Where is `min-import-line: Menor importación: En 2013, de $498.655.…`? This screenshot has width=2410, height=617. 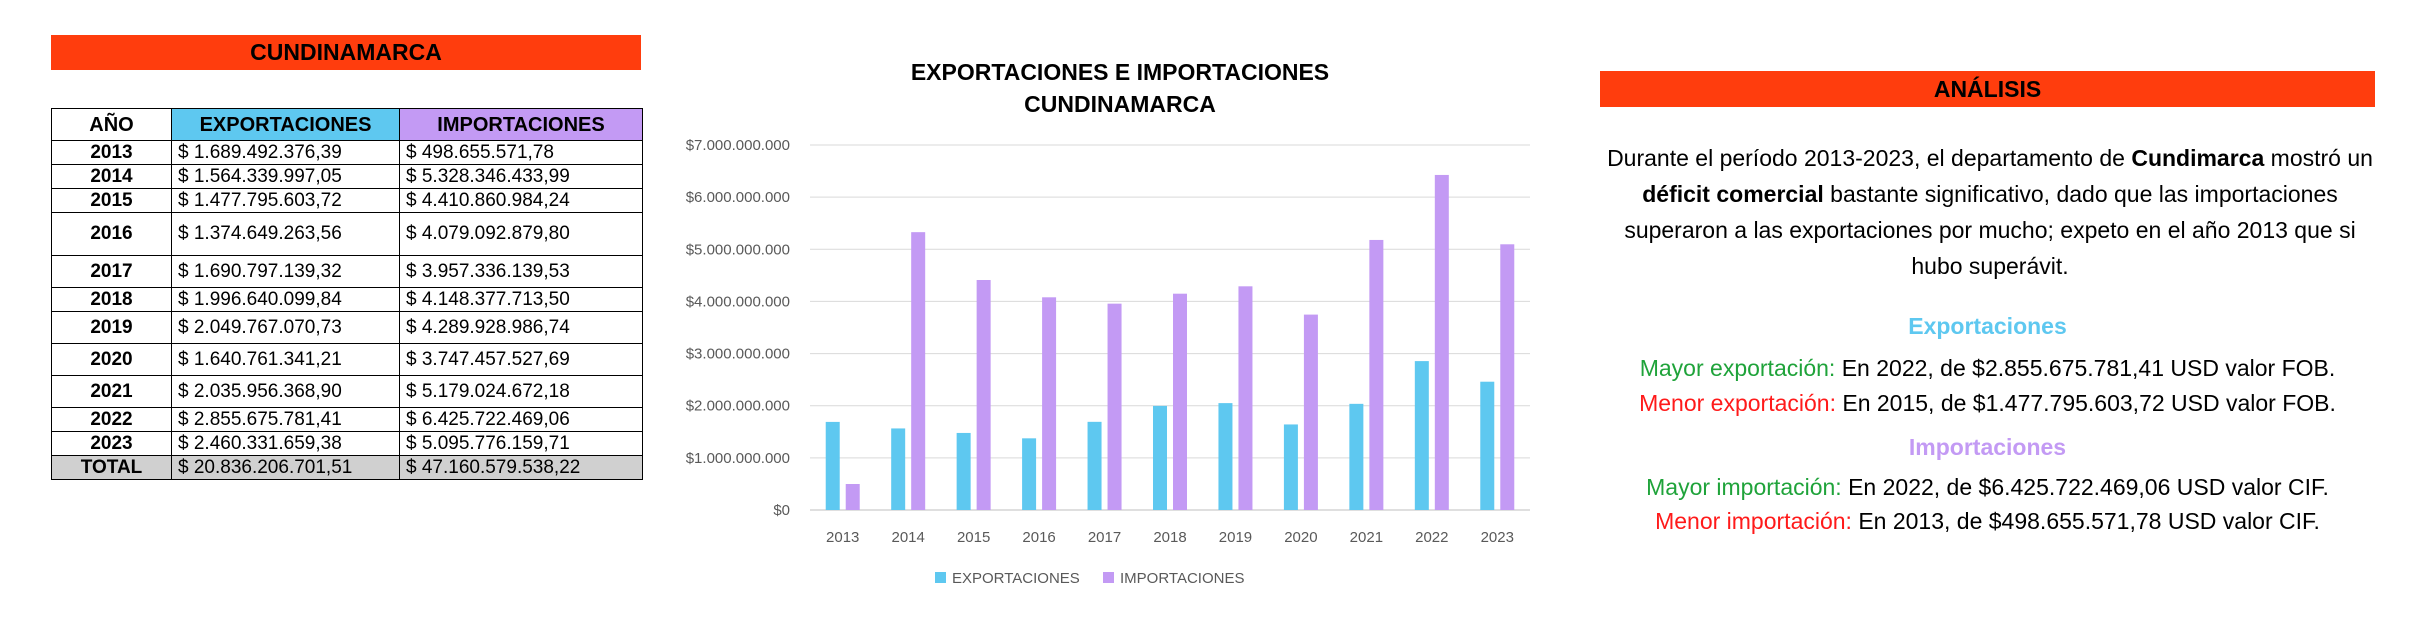
min-import-line: Menor importación: En 2013, de $498.655.… is located at coordinates (1987, 521).